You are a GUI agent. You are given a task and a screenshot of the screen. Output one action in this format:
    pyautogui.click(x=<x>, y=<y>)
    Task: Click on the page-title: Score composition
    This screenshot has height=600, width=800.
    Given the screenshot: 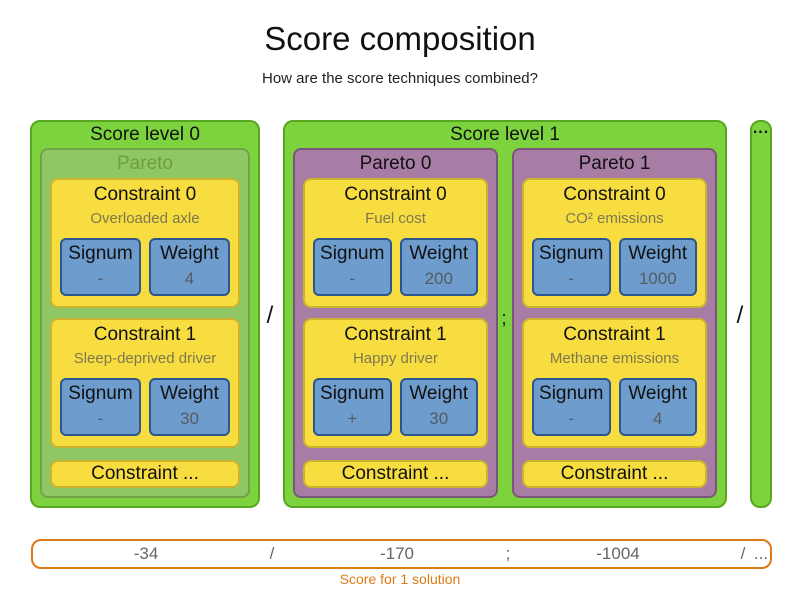 What is the action you would take?
    pyautogui.click(x=400, y=38)
    